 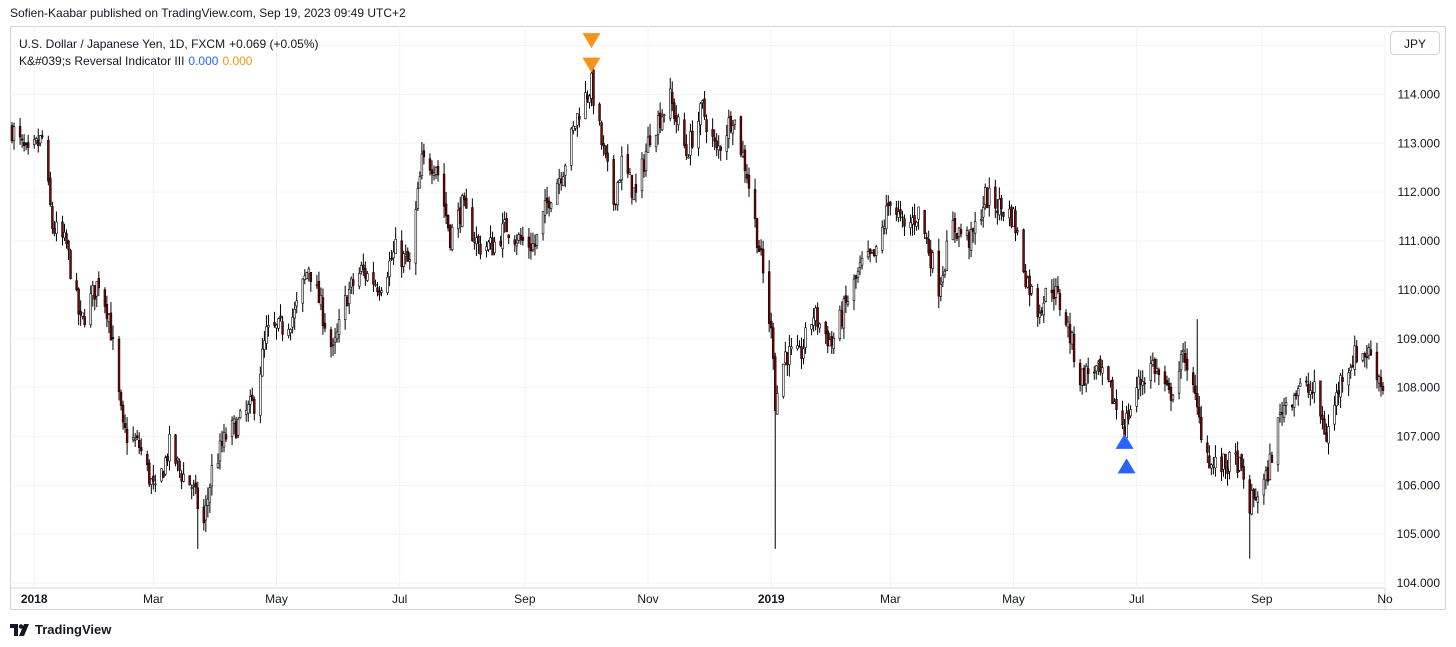 What do you see at coordinates (1415, 43) in the screenshot?
I see `currency-button: JPY` at bounding box center [1415, 43].